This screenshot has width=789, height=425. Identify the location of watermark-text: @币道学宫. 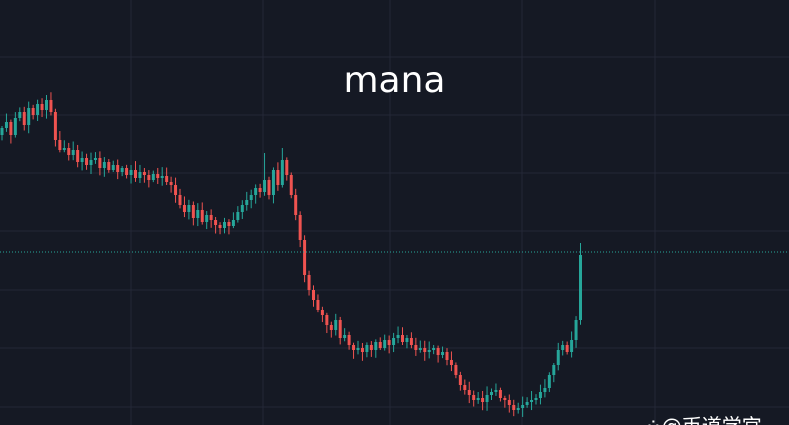
(712, 419).